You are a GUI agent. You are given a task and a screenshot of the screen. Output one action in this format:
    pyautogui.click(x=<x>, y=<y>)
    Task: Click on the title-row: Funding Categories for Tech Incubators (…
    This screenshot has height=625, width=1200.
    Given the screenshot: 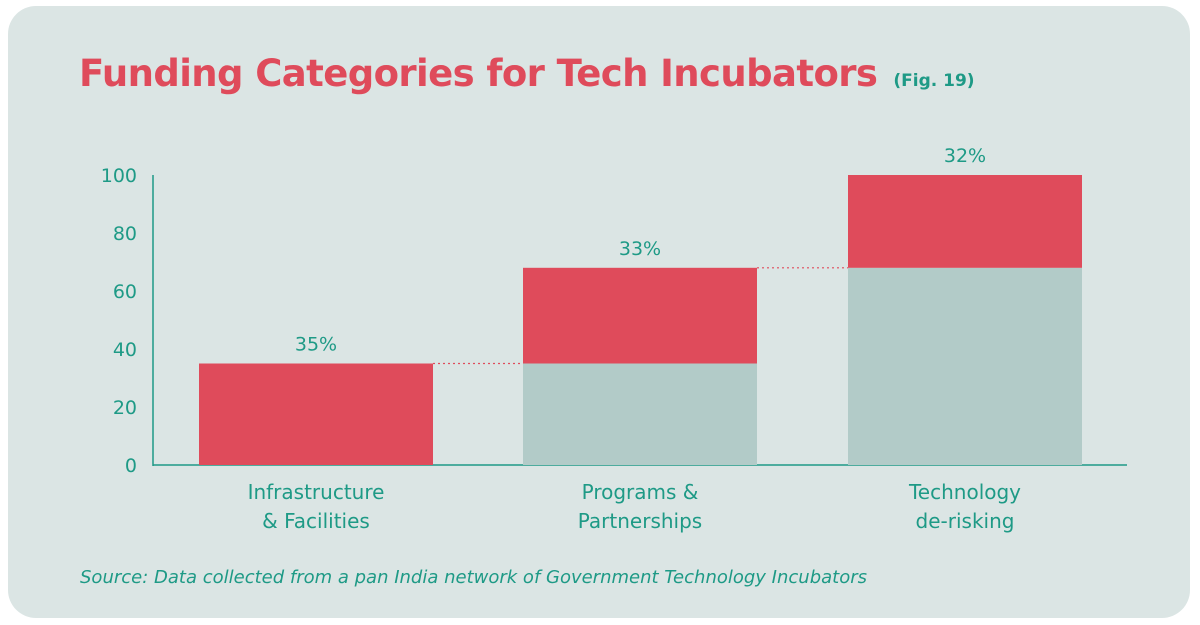 What is the action you would take?
    pyautogui.click(x=527, y=73)
    